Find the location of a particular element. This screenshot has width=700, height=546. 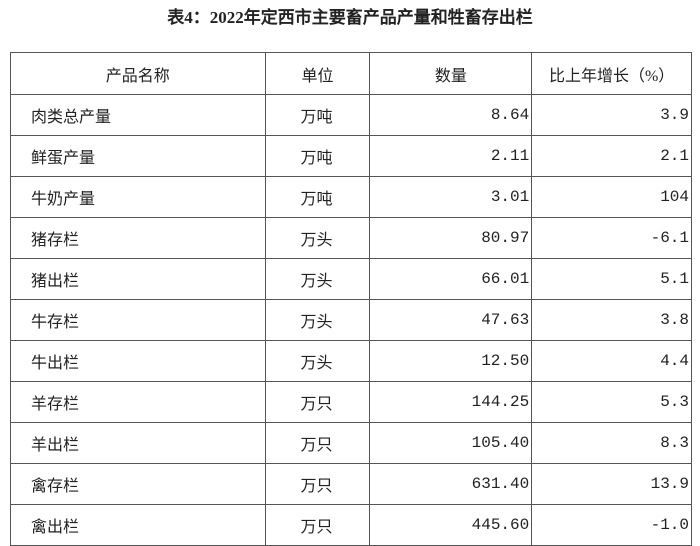

table-cell: -6.1 is located at coordinates (611, 238).